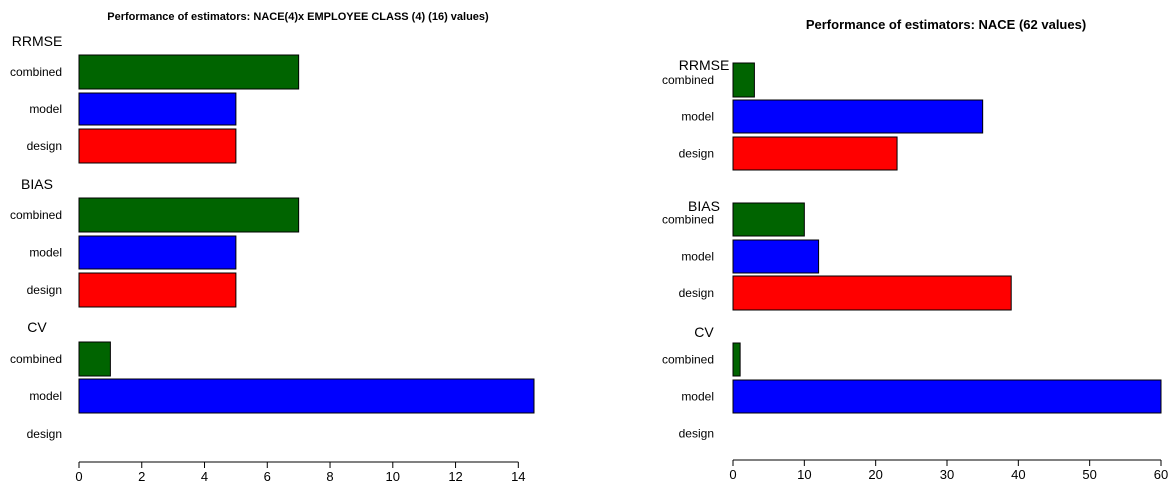 The image size is (1173, 497). Describe the element at coordinates (37, 41) in the screenshot. I see `left-group-label-rrmse: RRMSE` at that location.